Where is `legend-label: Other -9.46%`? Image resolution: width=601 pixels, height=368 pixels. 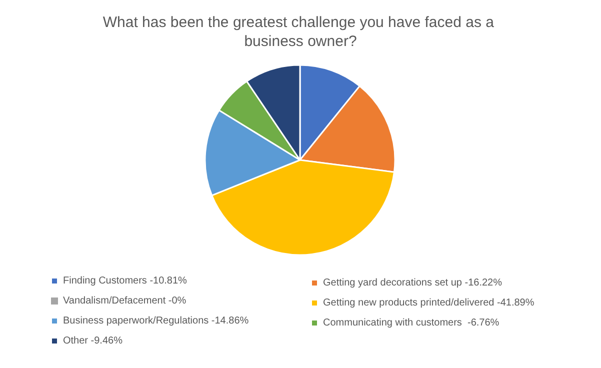 legend-label: Other -9.46% is located at coordinates (93, 341).